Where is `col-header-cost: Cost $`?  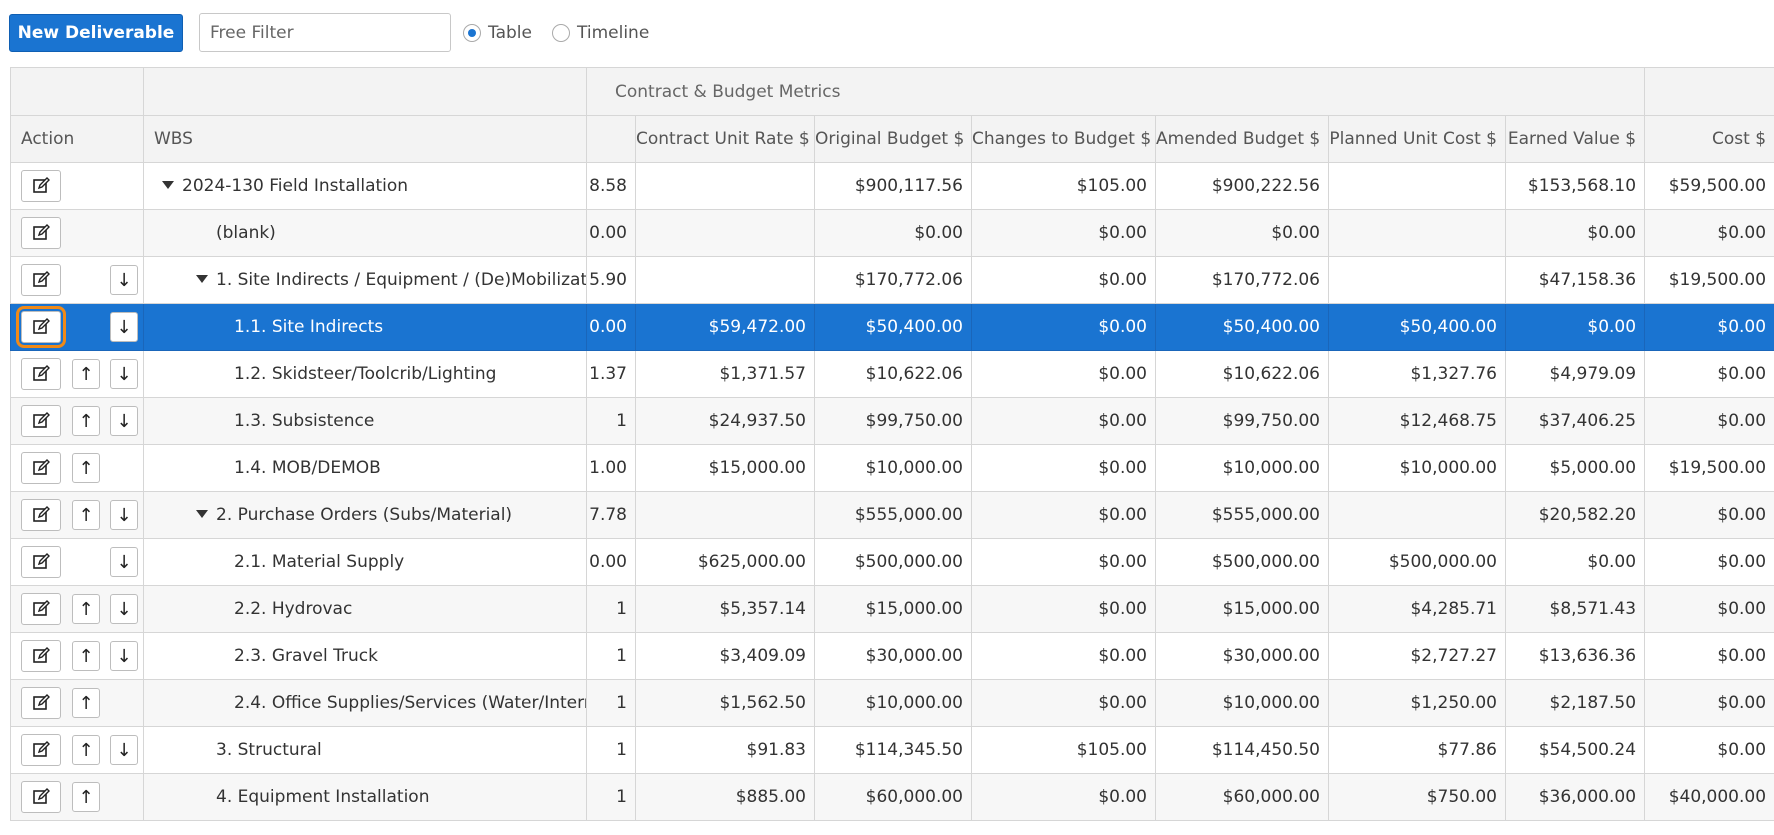 col-header-cost: Cost $ is located at coordinates (1709, 139).